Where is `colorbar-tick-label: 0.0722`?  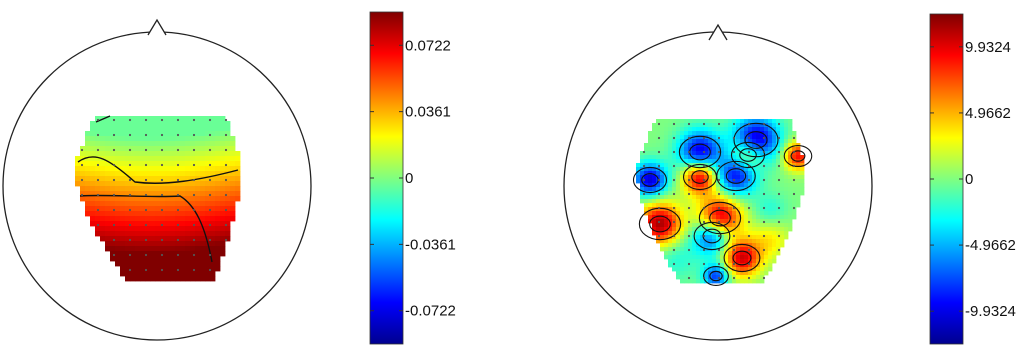
colorbar-tick-label: 0.0722 is located at coordinates (428, 45).